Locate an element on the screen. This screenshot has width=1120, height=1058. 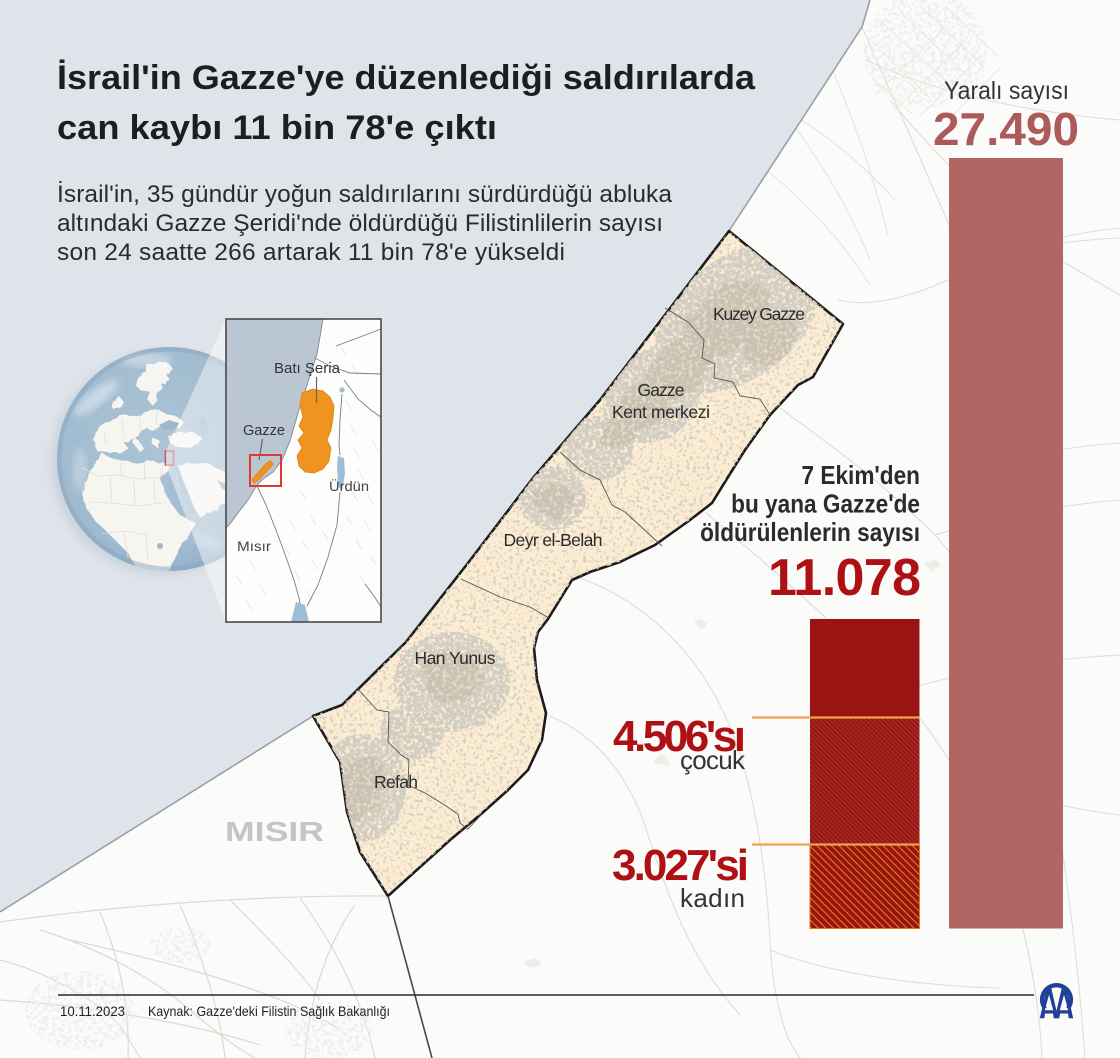
svg-text: 7 Ekim'den is located at coordinates (861, 476).